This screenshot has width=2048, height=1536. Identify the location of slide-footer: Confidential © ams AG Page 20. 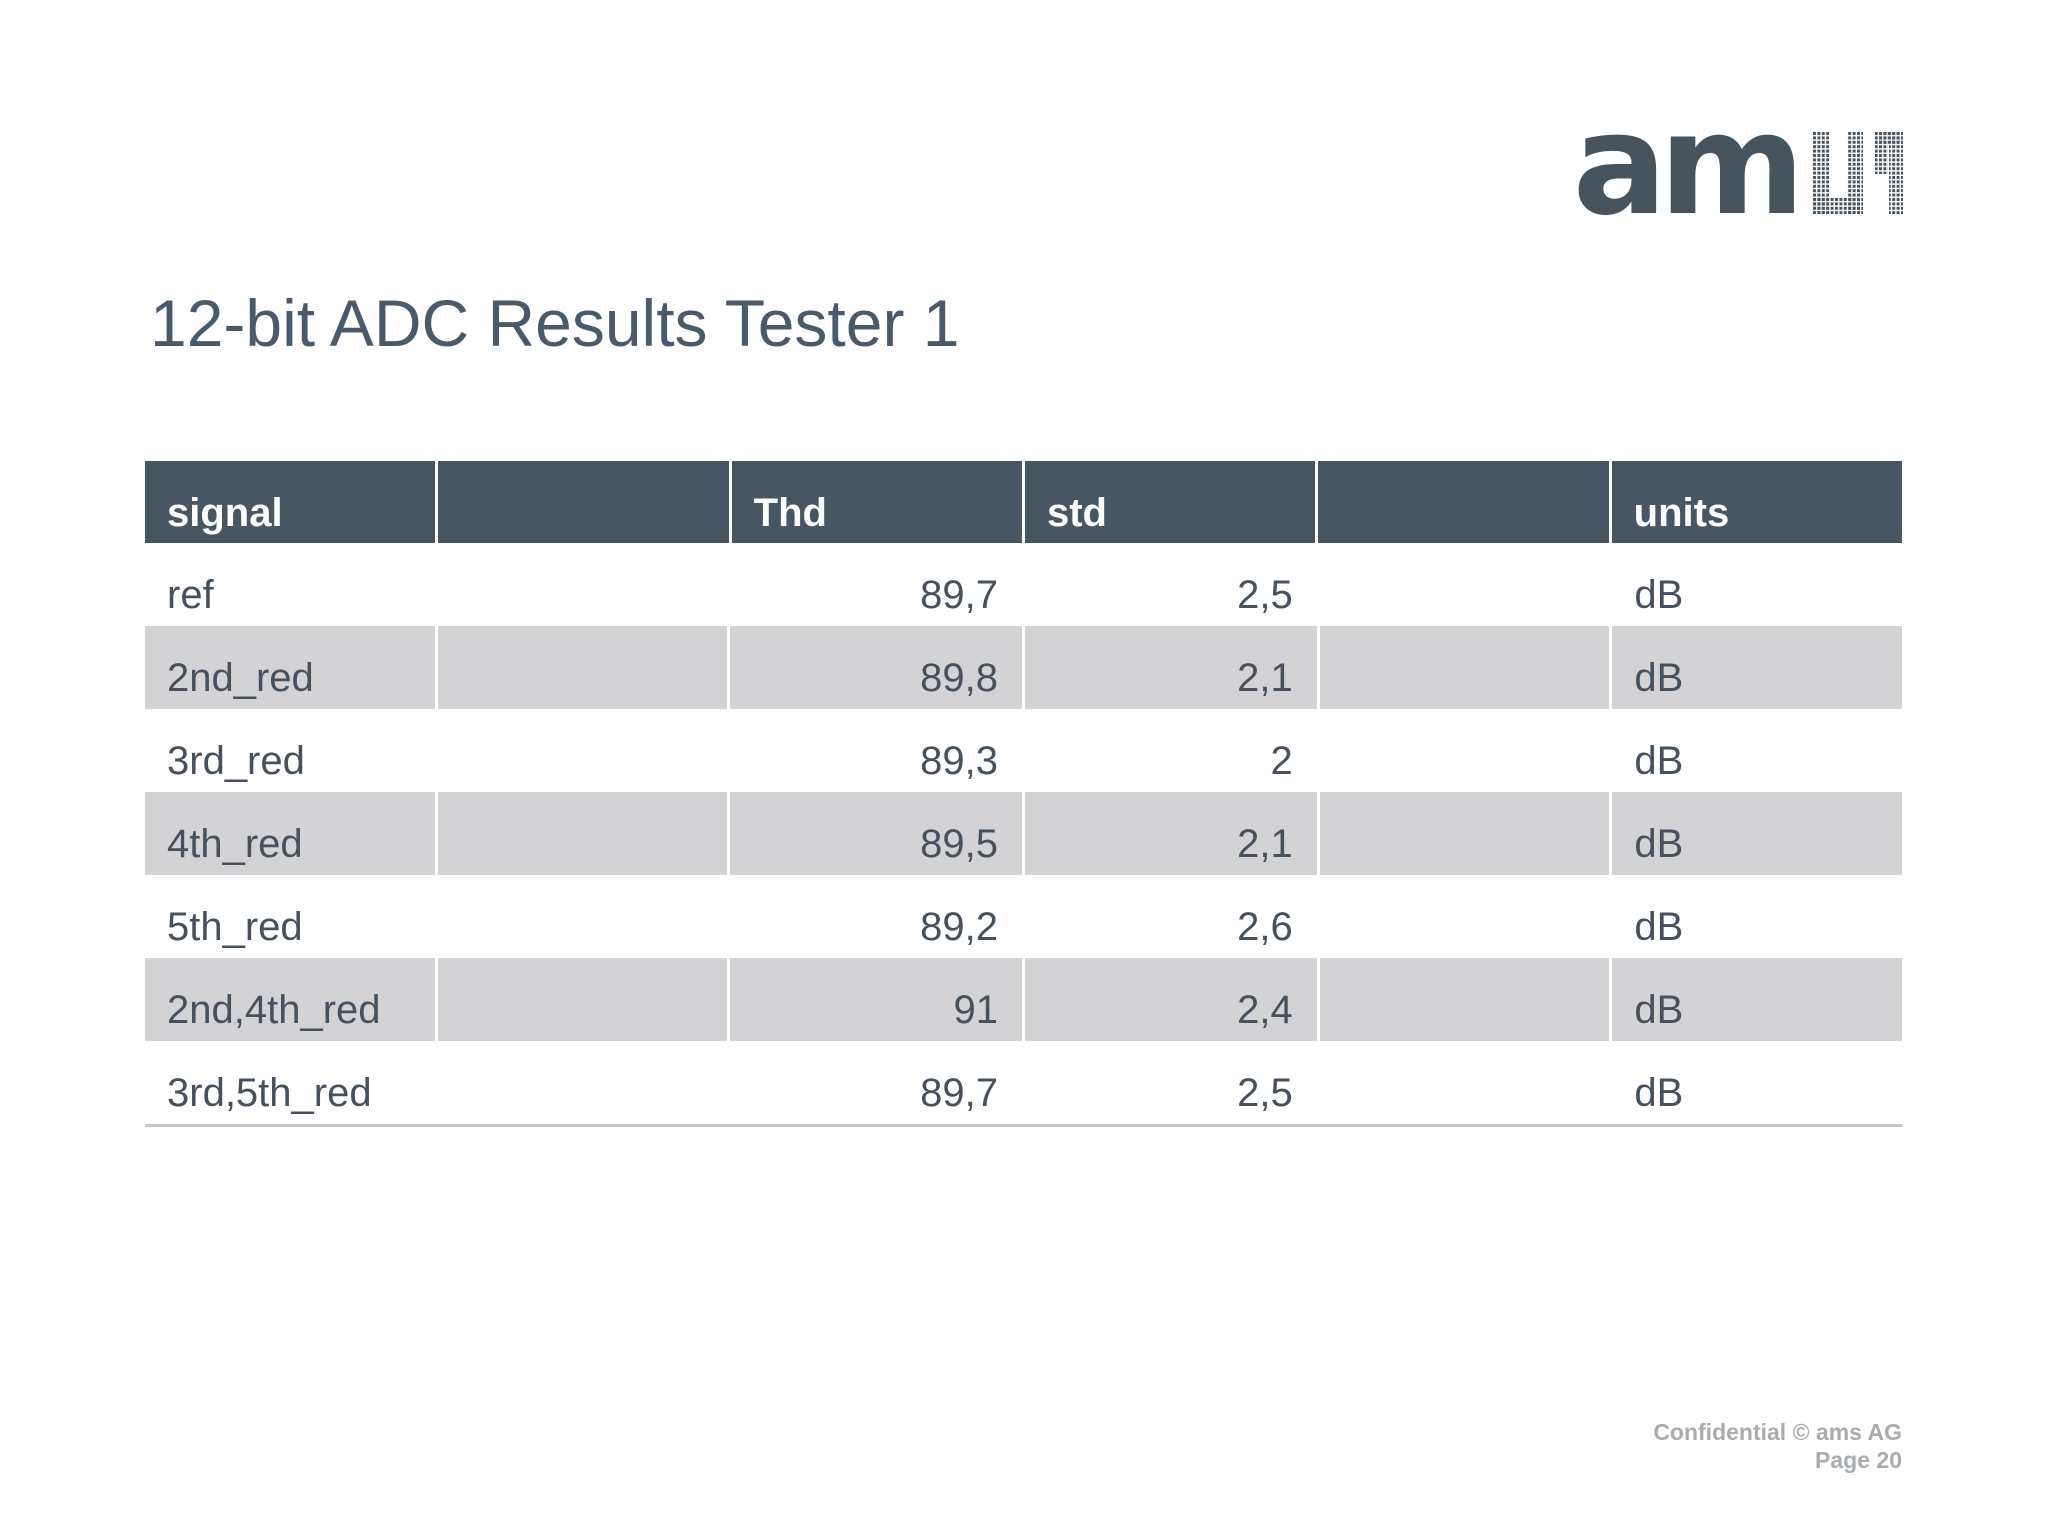
(1777, 1446).